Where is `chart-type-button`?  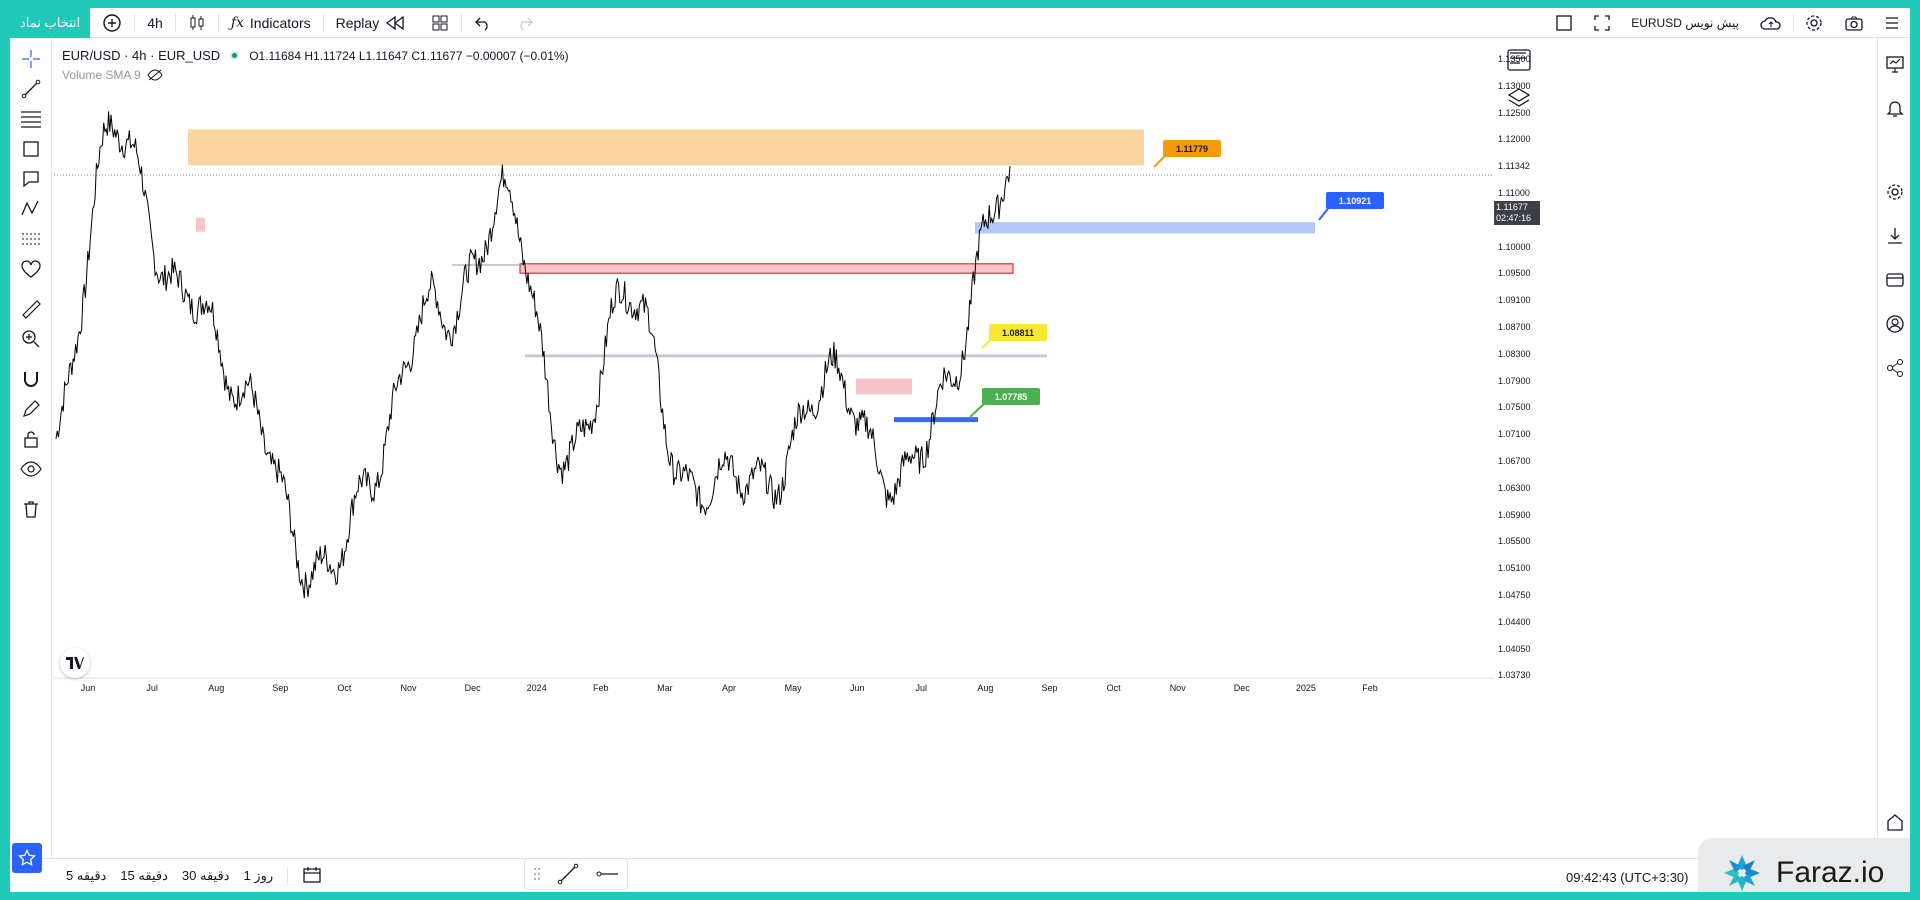 chart-type-button is located at coordinates (197, 23).